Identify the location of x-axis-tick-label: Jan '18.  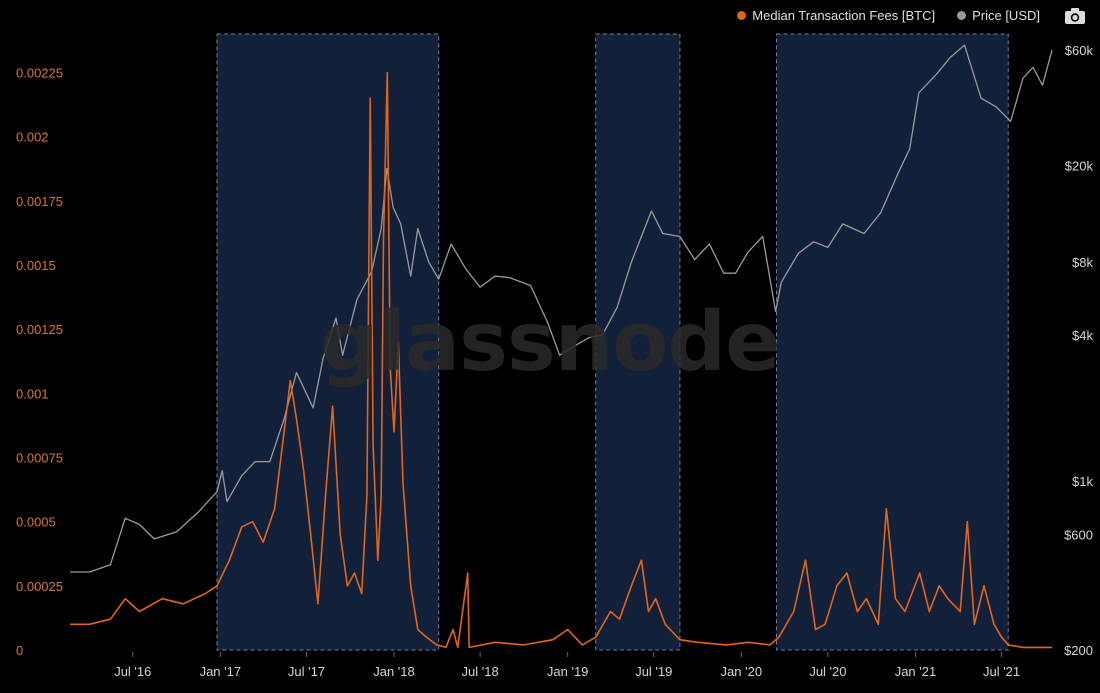
(394, 671).